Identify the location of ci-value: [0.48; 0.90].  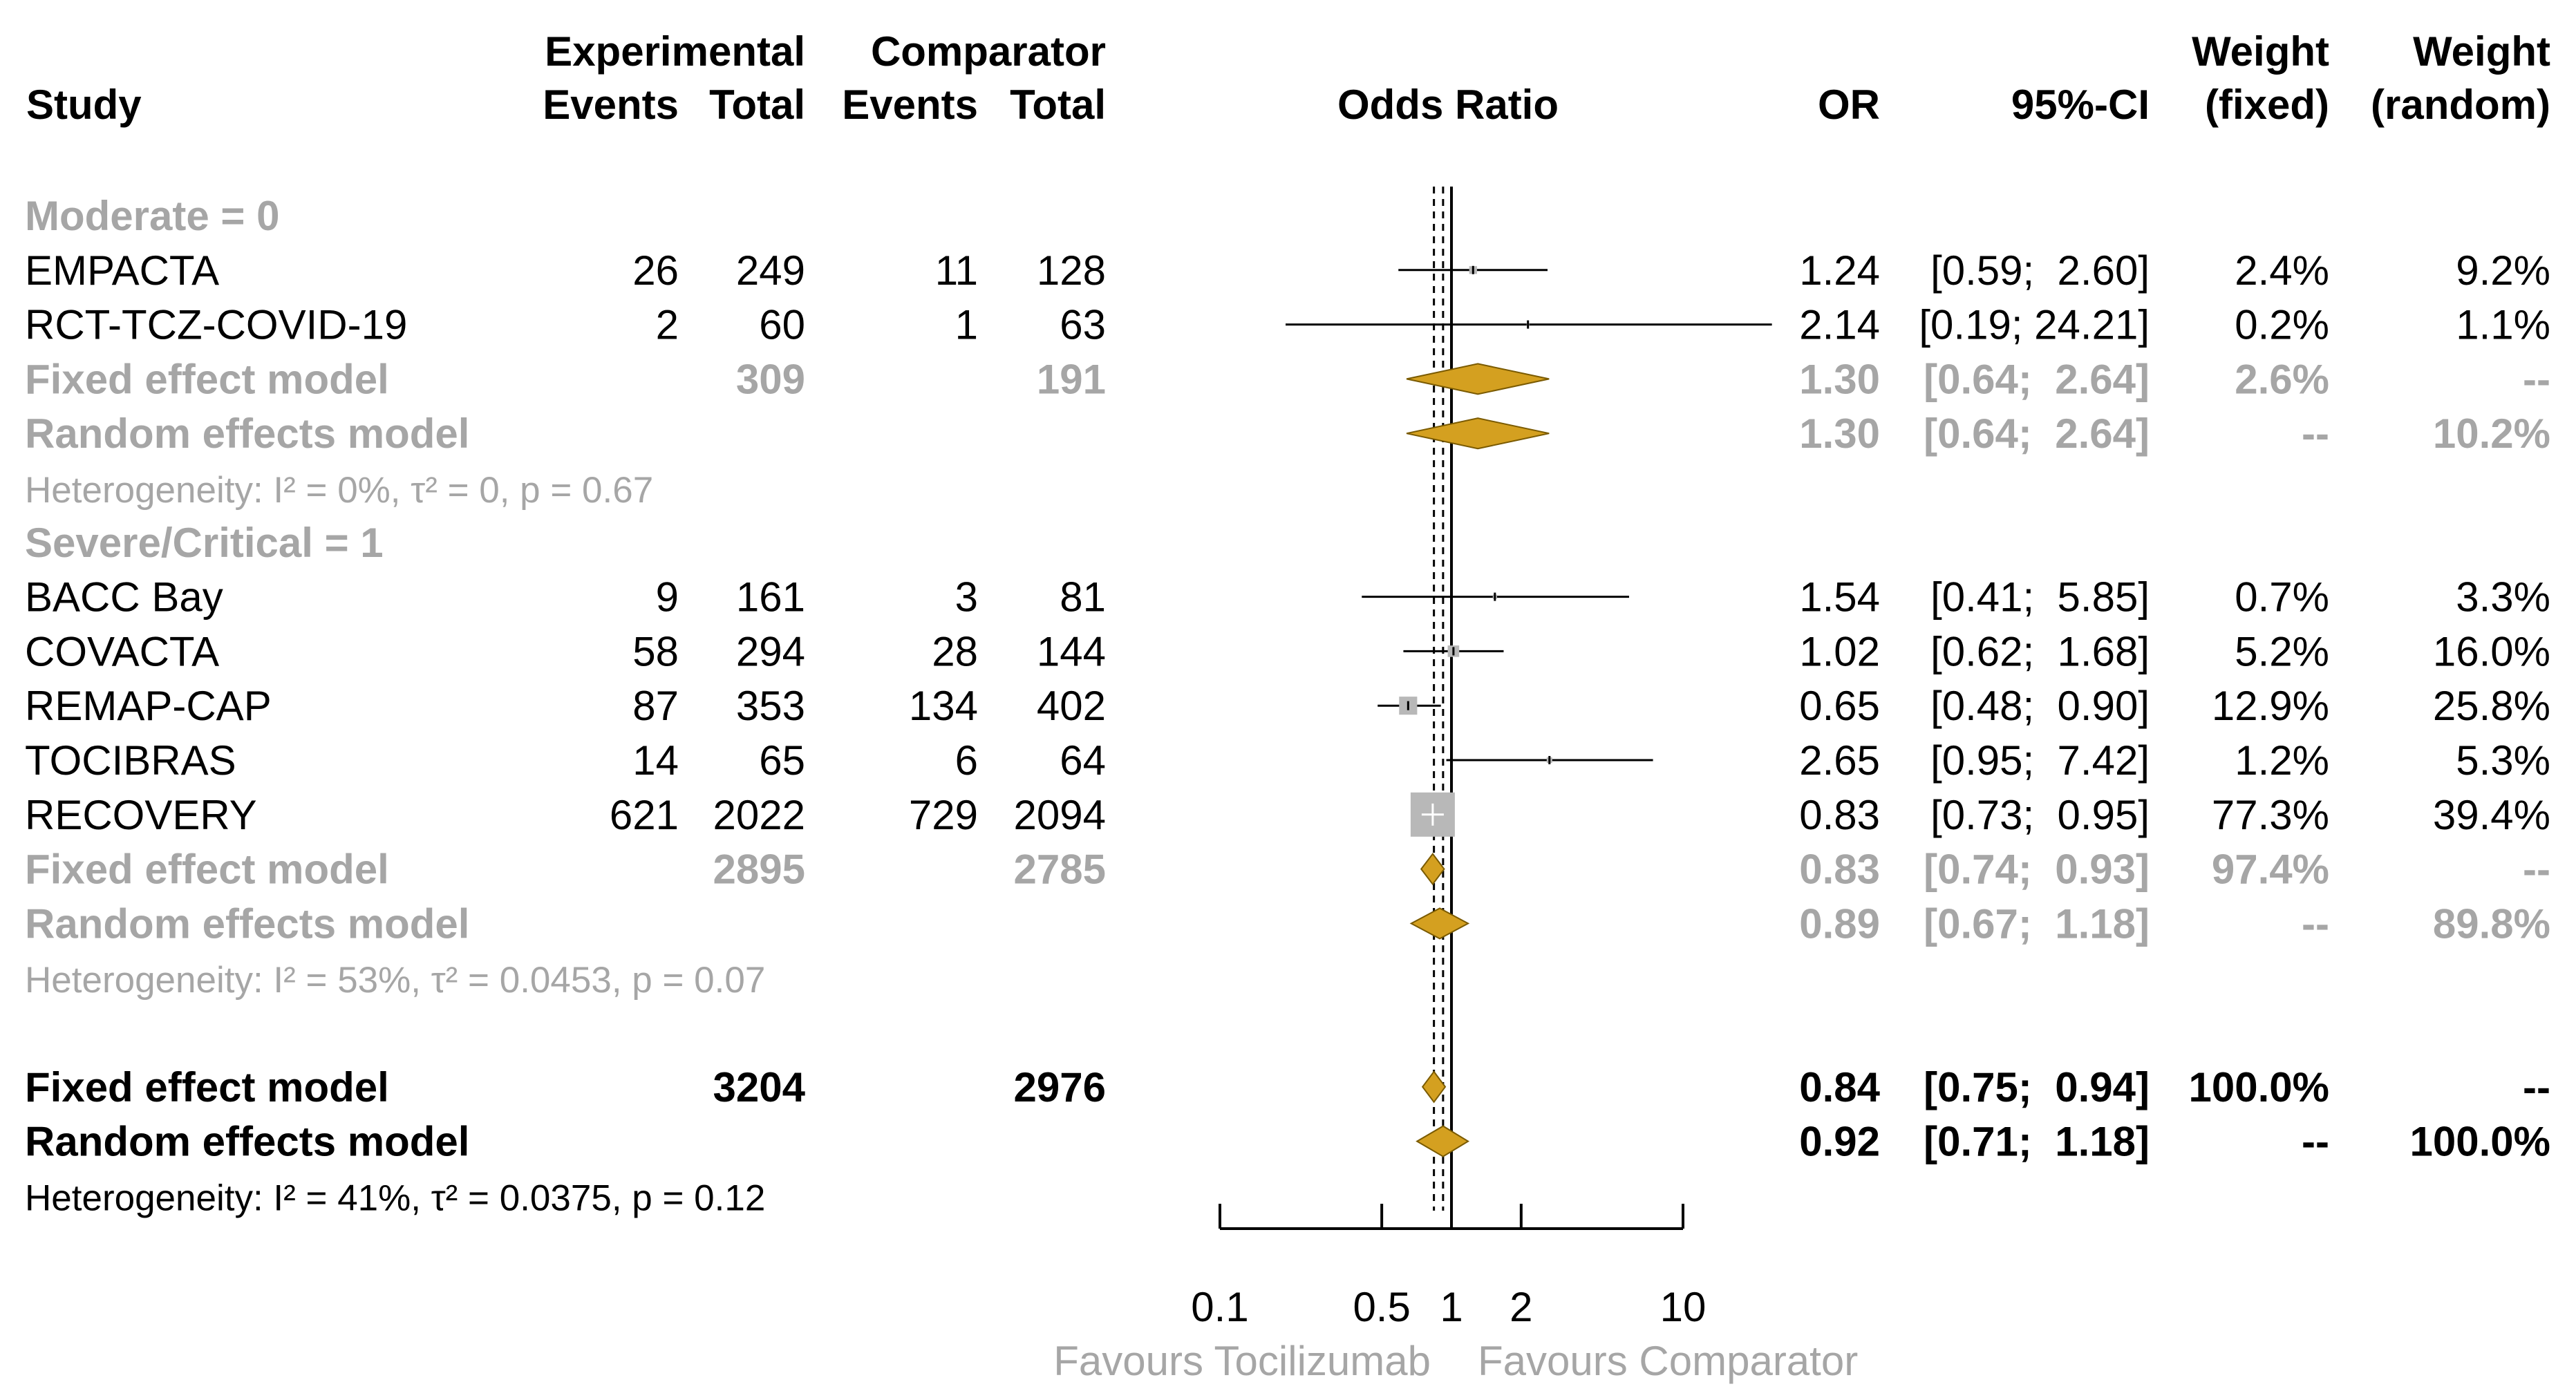
(2040, 706).